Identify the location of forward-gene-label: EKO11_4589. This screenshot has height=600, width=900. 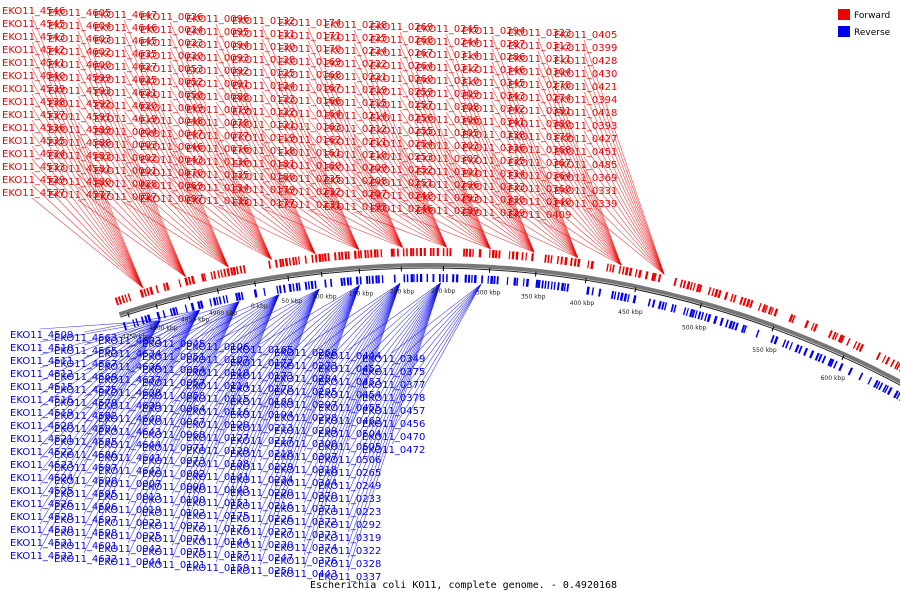
(79, 130).